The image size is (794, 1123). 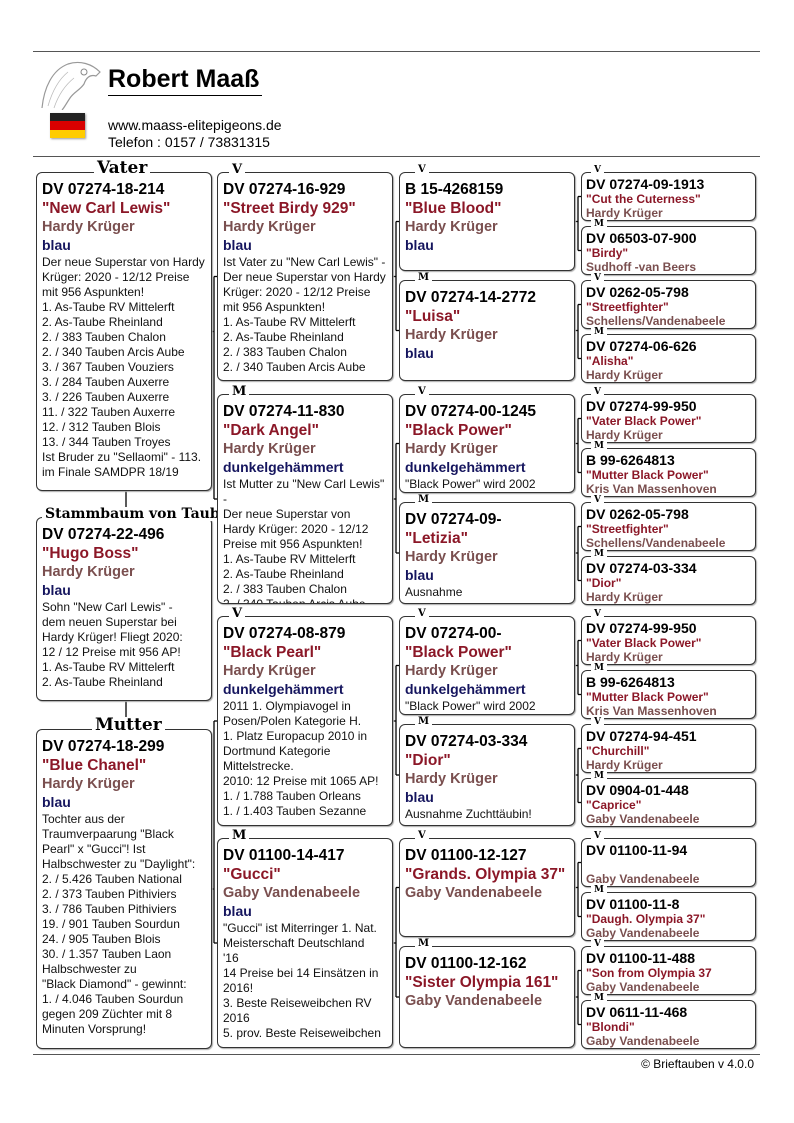 I want to click on pigeon-name: "Blondi", so click(x=610, y=1027).